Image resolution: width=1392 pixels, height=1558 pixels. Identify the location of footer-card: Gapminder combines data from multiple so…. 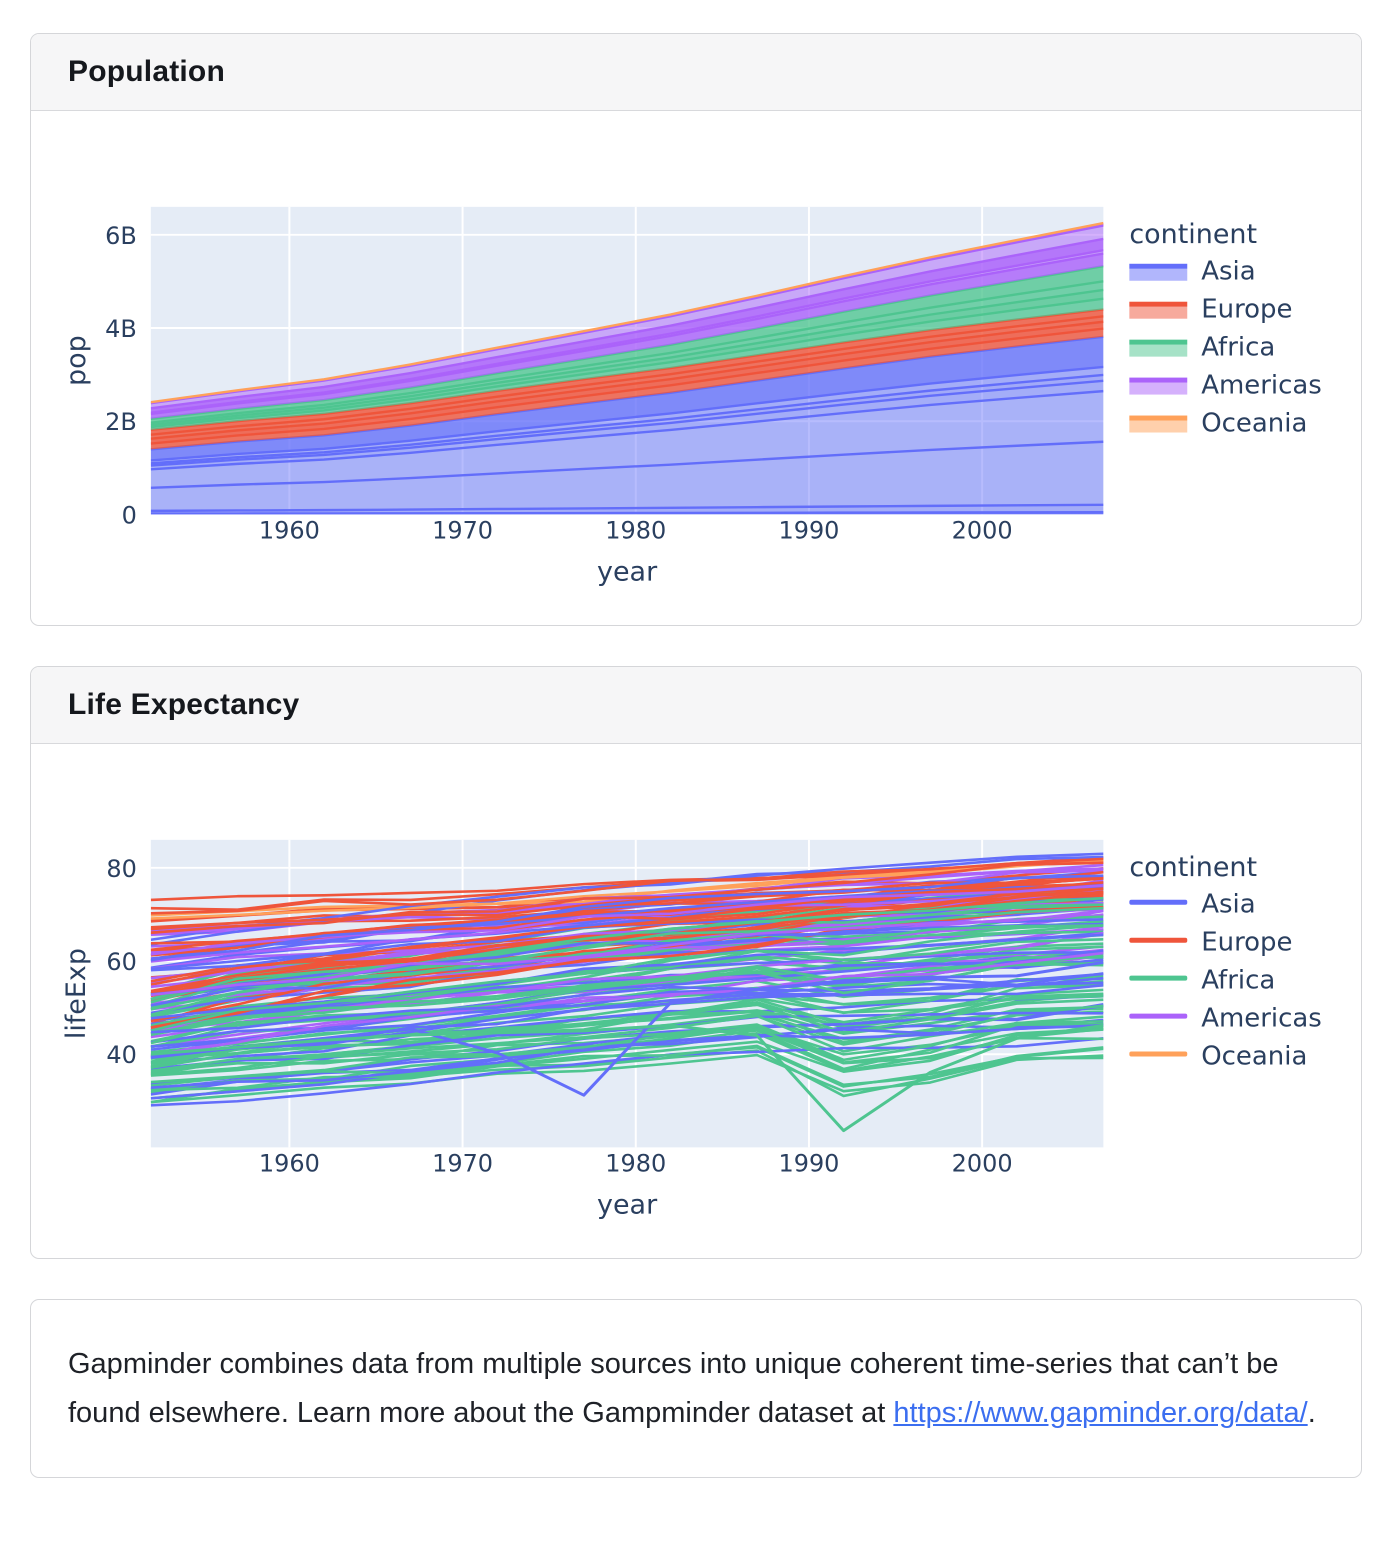
(696, 1388).